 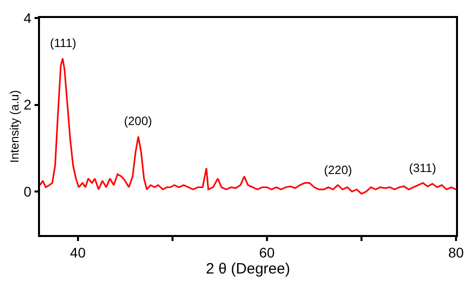 I want to click on y-tick-label: 4, so click(x=28, y=18).